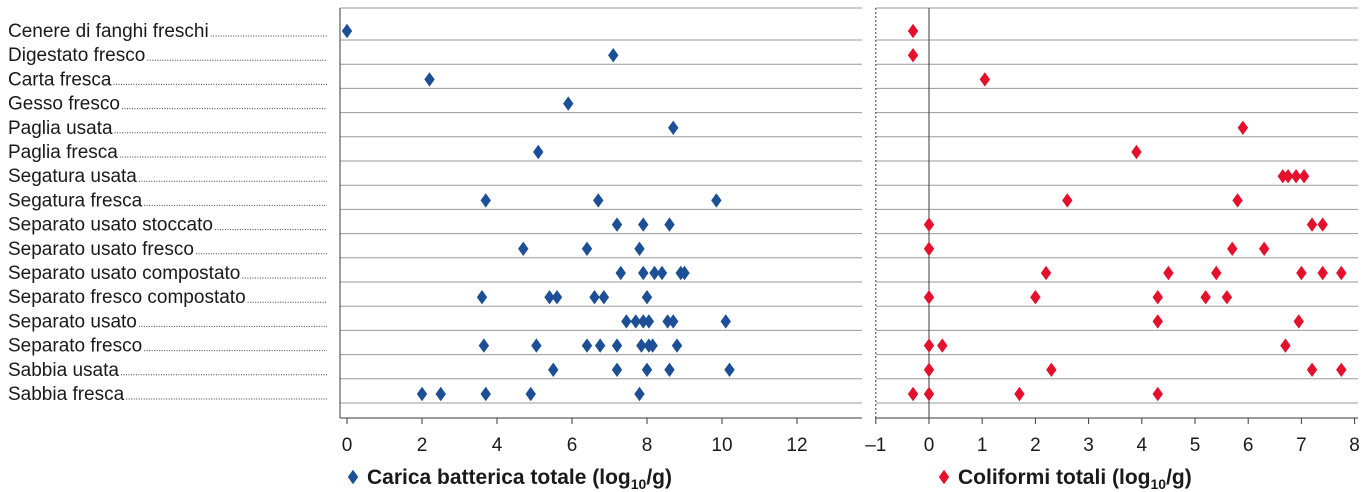 The image size is (1363, 492). I want to click on category-label: Separato usato, so click(72, 321).